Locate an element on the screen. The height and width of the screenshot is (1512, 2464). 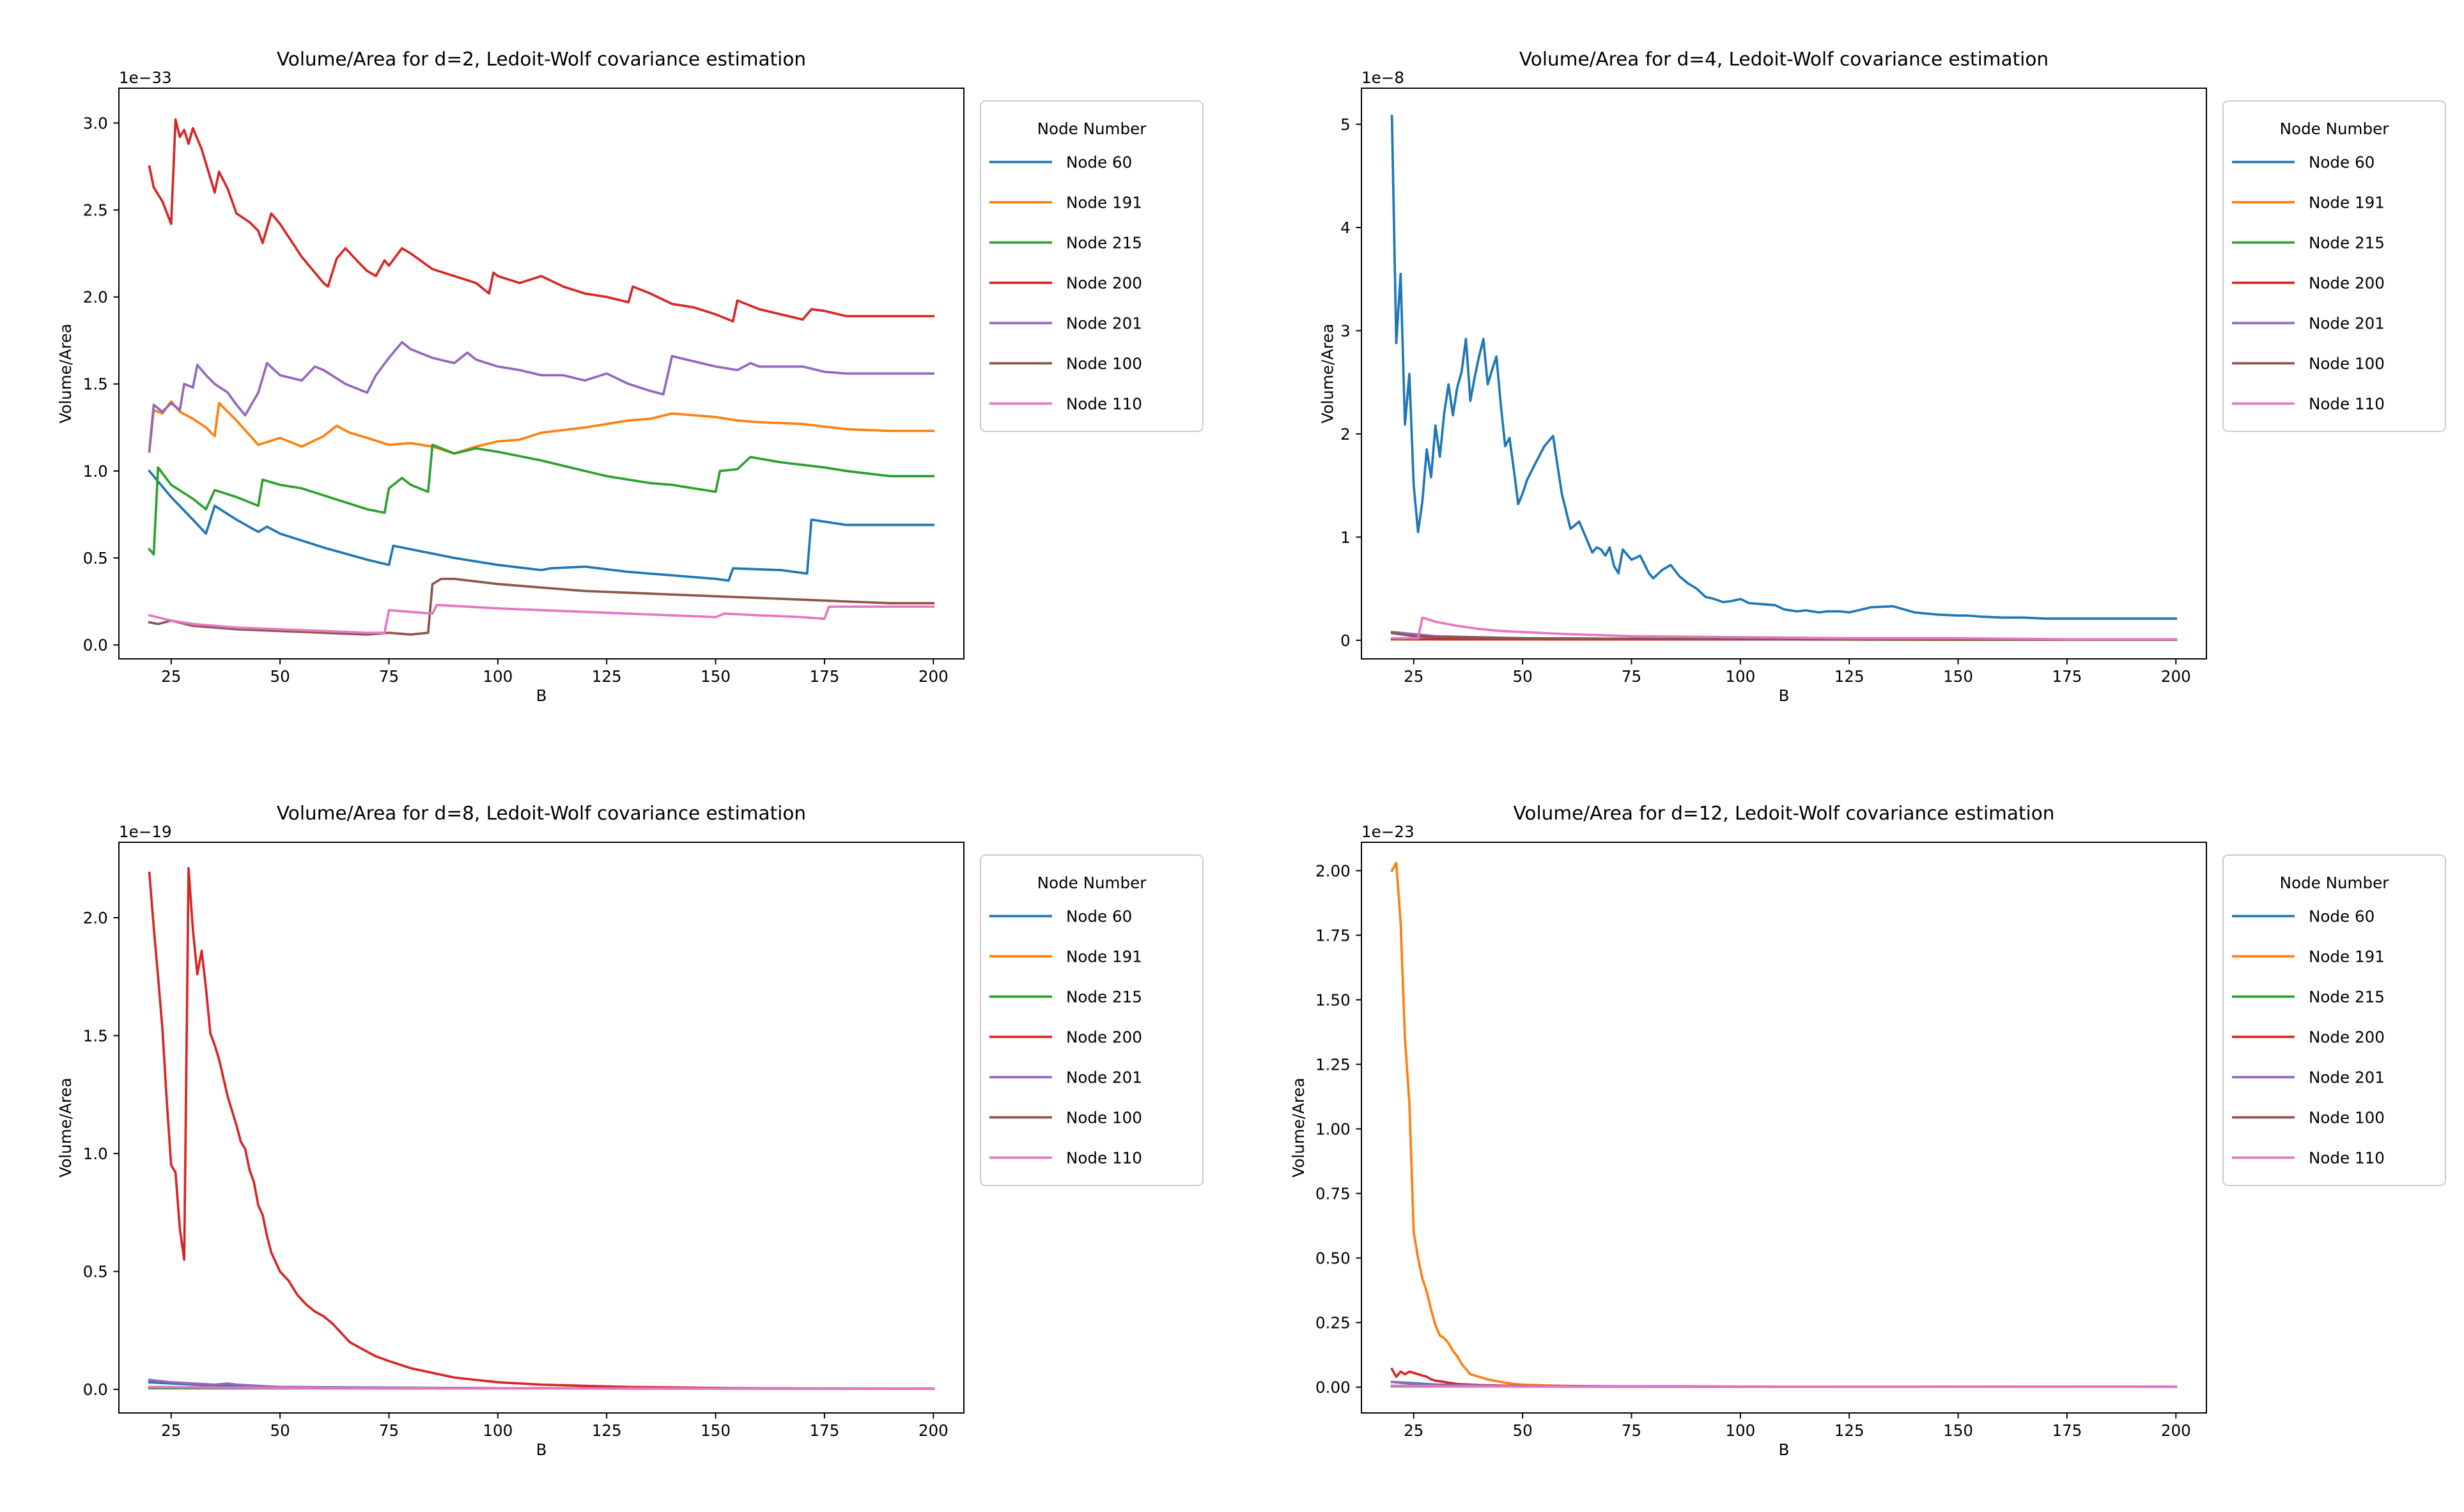
x-tick-label: 150 is located at coordinates (716, 676).